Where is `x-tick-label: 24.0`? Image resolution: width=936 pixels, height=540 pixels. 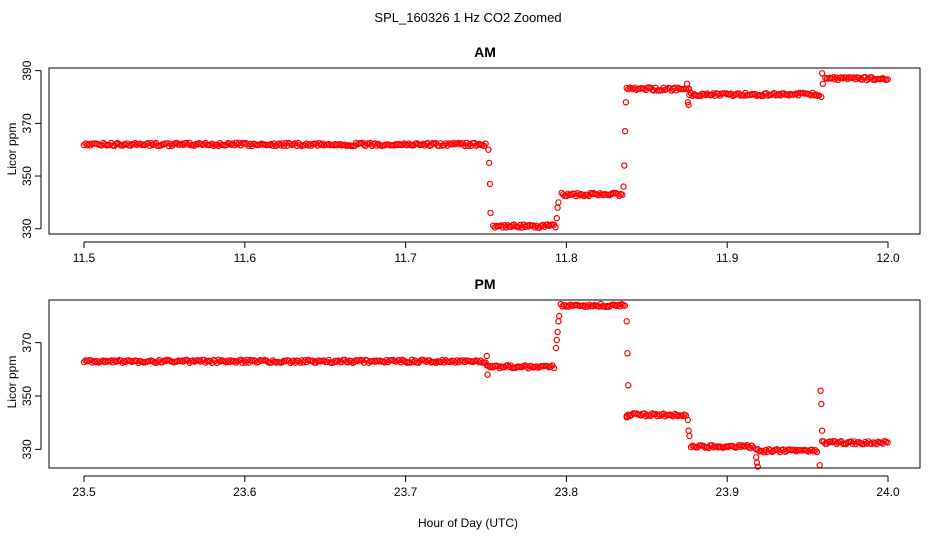
x-tick-label: 24.0 is located at coordinates (888, 492).